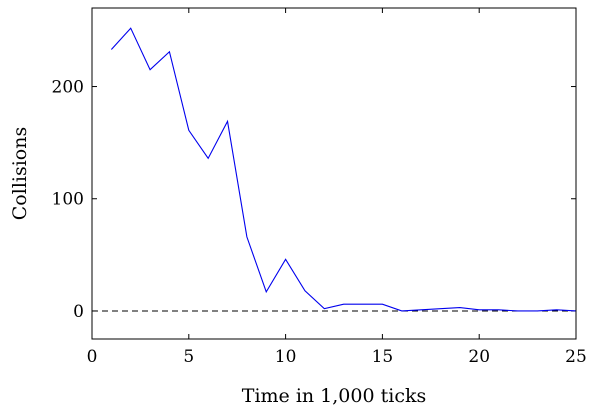 The image size is (589, 410). What do you see at coordinates (78, 312) in the screenshot?
I see `y-tick-label: 0` at bounding box center [78, 312].